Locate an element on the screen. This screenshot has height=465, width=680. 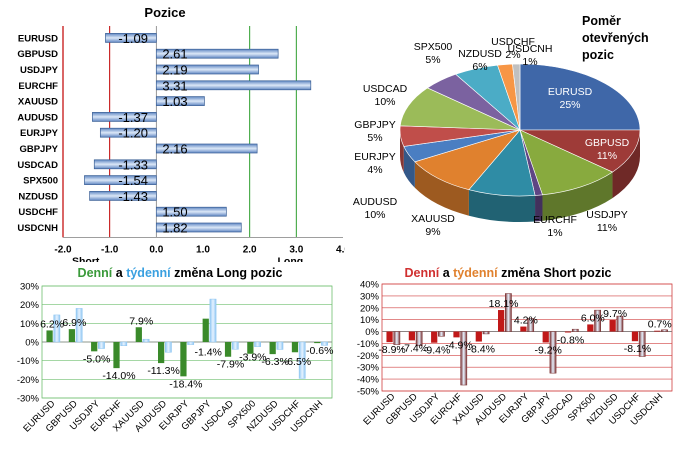
category-label: EURJPY is located at coordinates (39, 133).